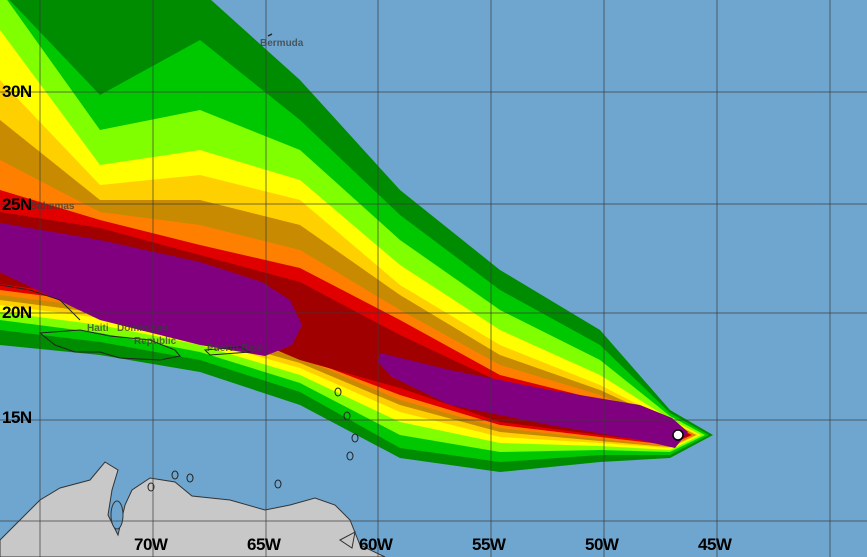 Image resolution: width=867 pixels, height=557 pixels. What do you see at coordinates (151, 544) in the screenshot?
I see `lon-label-70w: 70W` at bounding box center [151, 544].